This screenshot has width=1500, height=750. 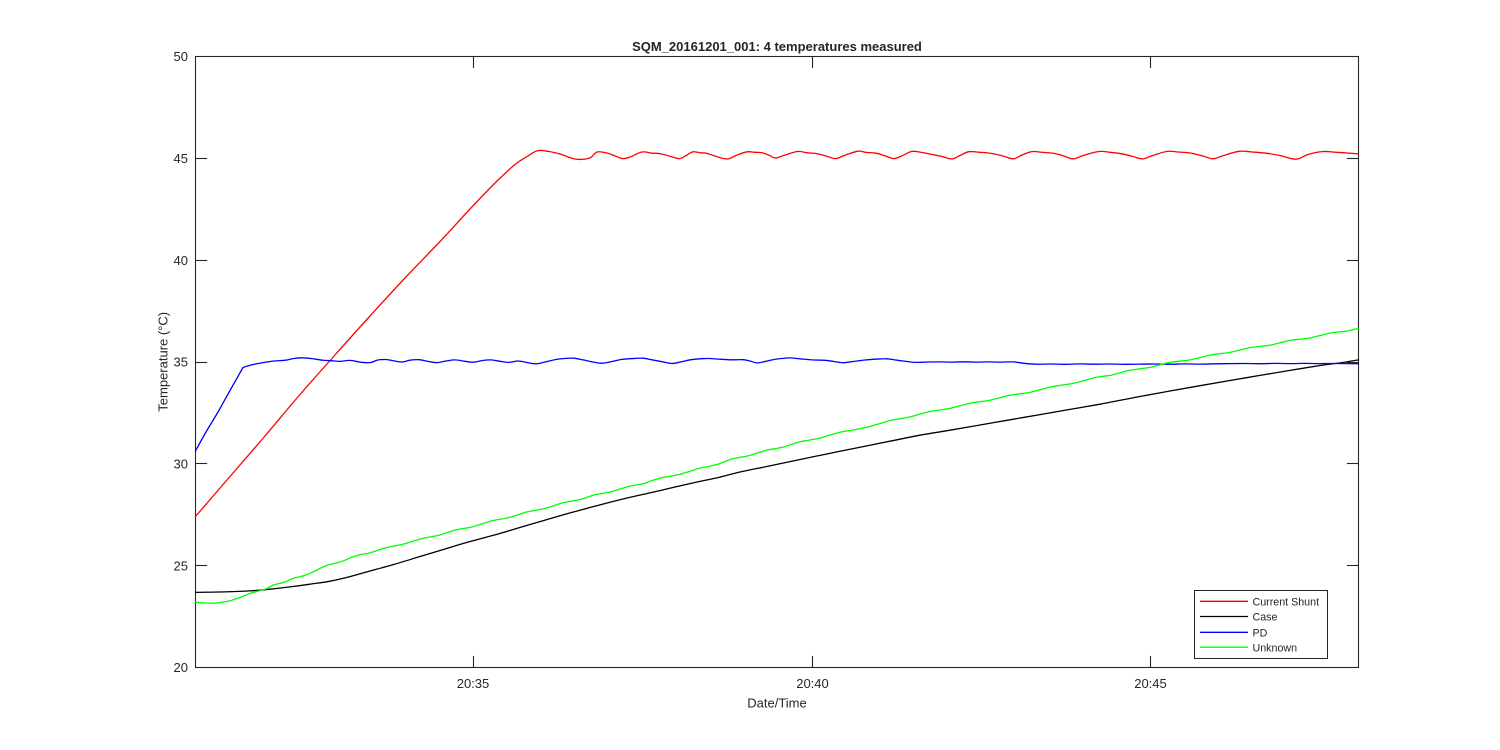 I want to click on svg-text: Unknown, so click(x=1275, y=648).